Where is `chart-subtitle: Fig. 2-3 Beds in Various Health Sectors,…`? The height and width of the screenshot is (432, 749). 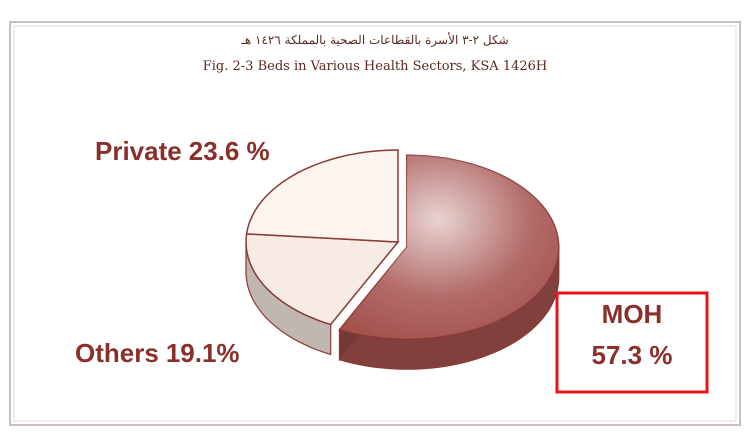
chart-subtitle: Fig. 2-3 Beds in Various Health Sectors,… is located at coordinates (375, 66).